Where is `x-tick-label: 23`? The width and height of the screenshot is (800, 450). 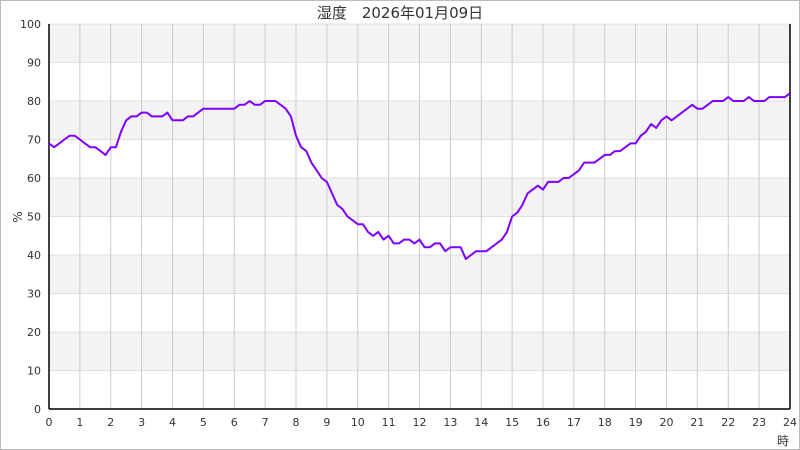 x-tick-label: 23 is located at coordinates (759, 422).